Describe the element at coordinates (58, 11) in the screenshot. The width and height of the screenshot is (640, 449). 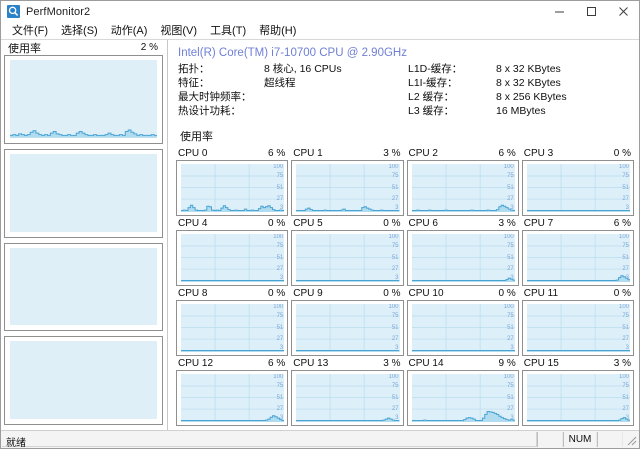
I see `window-title: PerfMonitor2` at that location.